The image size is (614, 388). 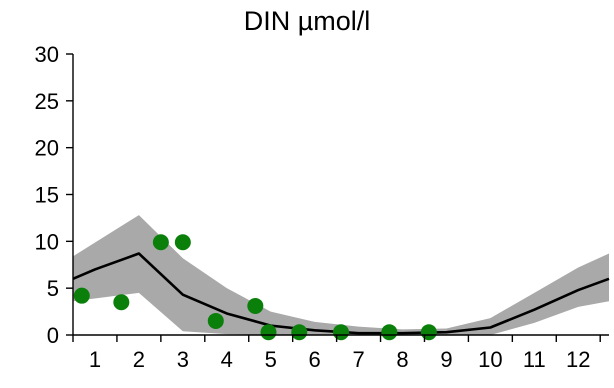 What do you see at coordinates (53, 335) in the screenshot?
I see `y-tick-label: 0` at bounding box center [53, 335].